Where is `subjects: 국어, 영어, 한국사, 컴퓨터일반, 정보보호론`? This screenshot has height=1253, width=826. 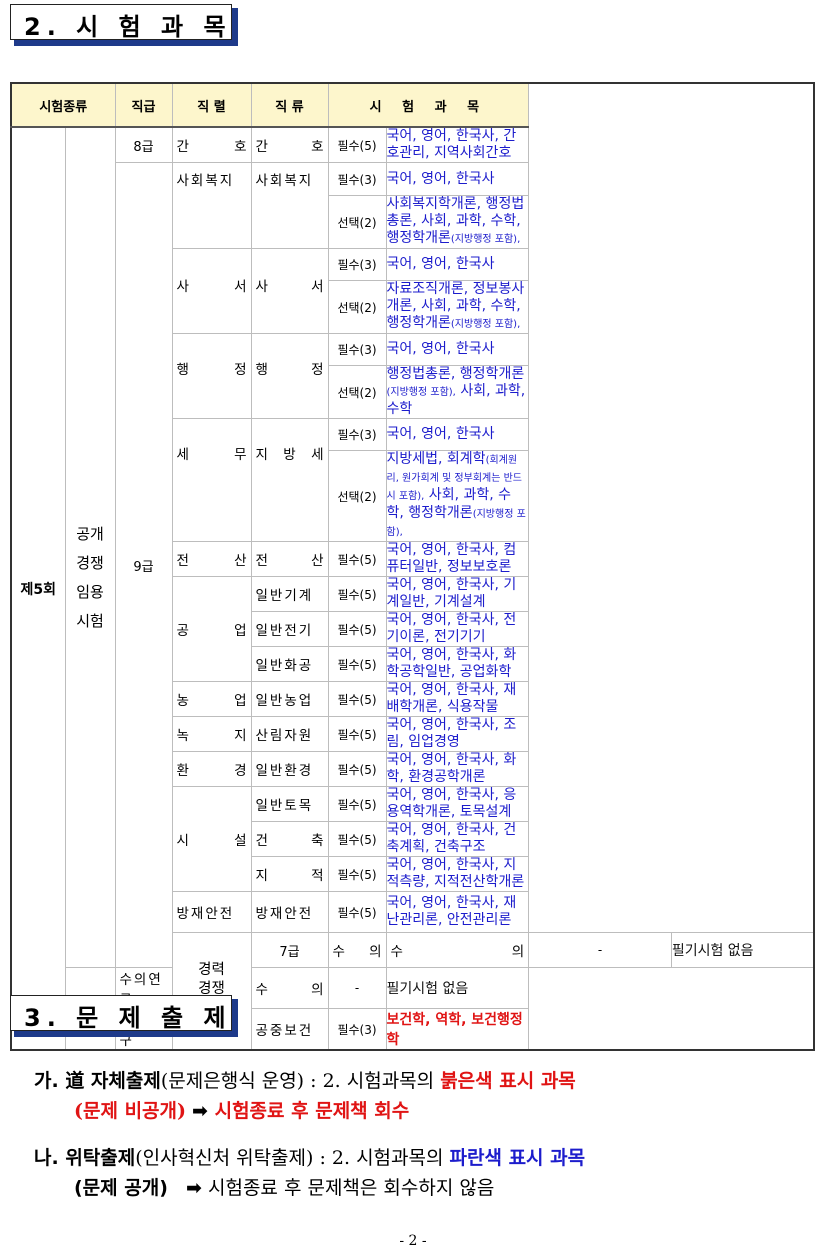 subjects: 국어, 영어, 한국사, 컴퓨터일반, 정보보호론 is located at coordinates (457, 559).